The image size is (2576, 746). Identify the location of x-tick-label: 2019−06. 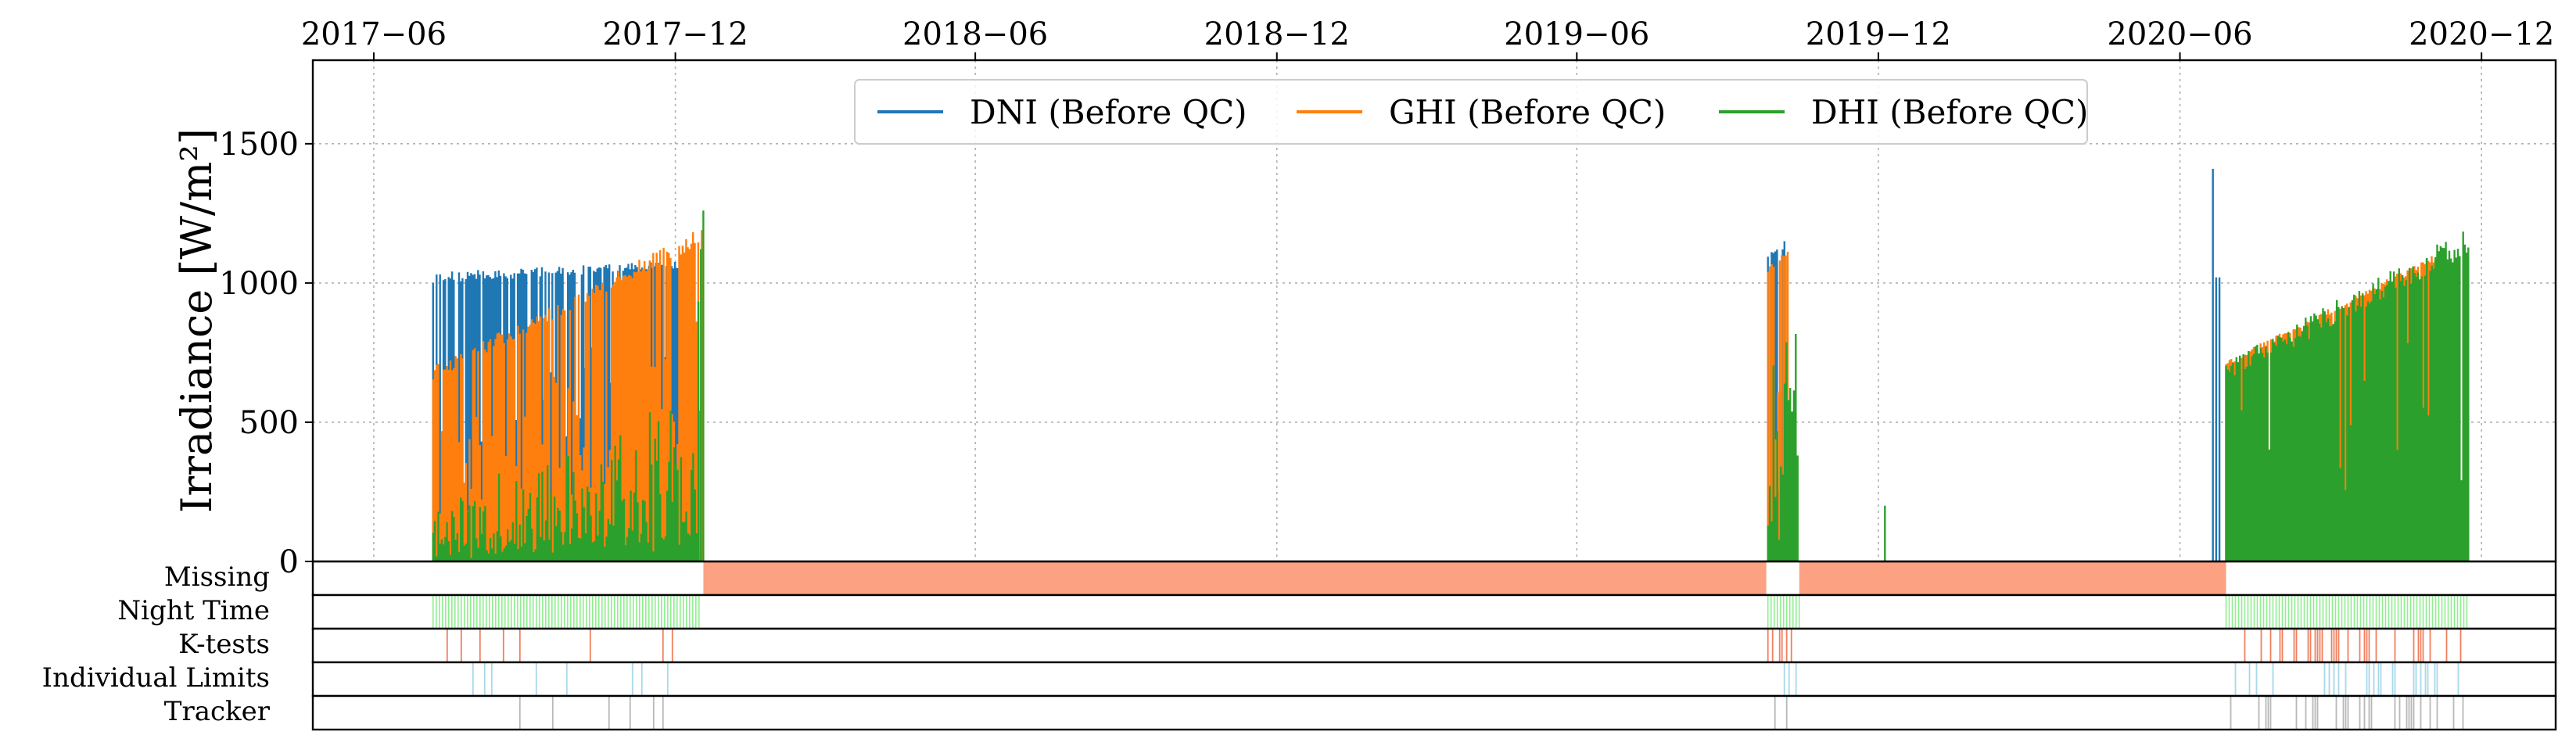
(1576, 34).